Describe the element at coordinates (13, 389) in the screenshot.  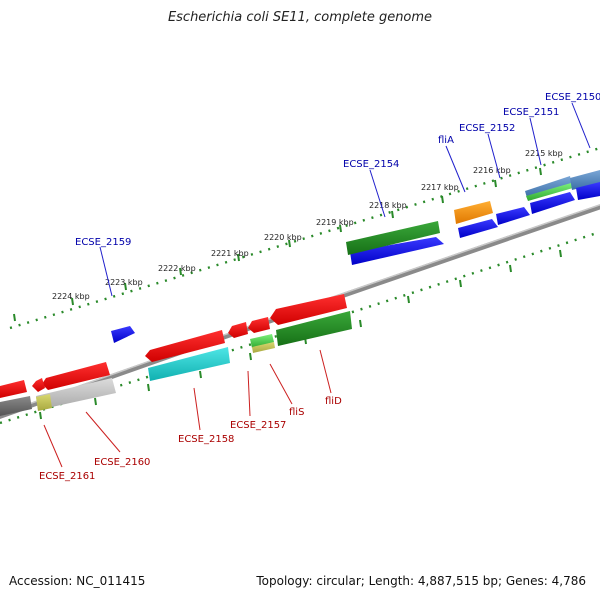
I see `gene-ECSE_2161-red` at that location.